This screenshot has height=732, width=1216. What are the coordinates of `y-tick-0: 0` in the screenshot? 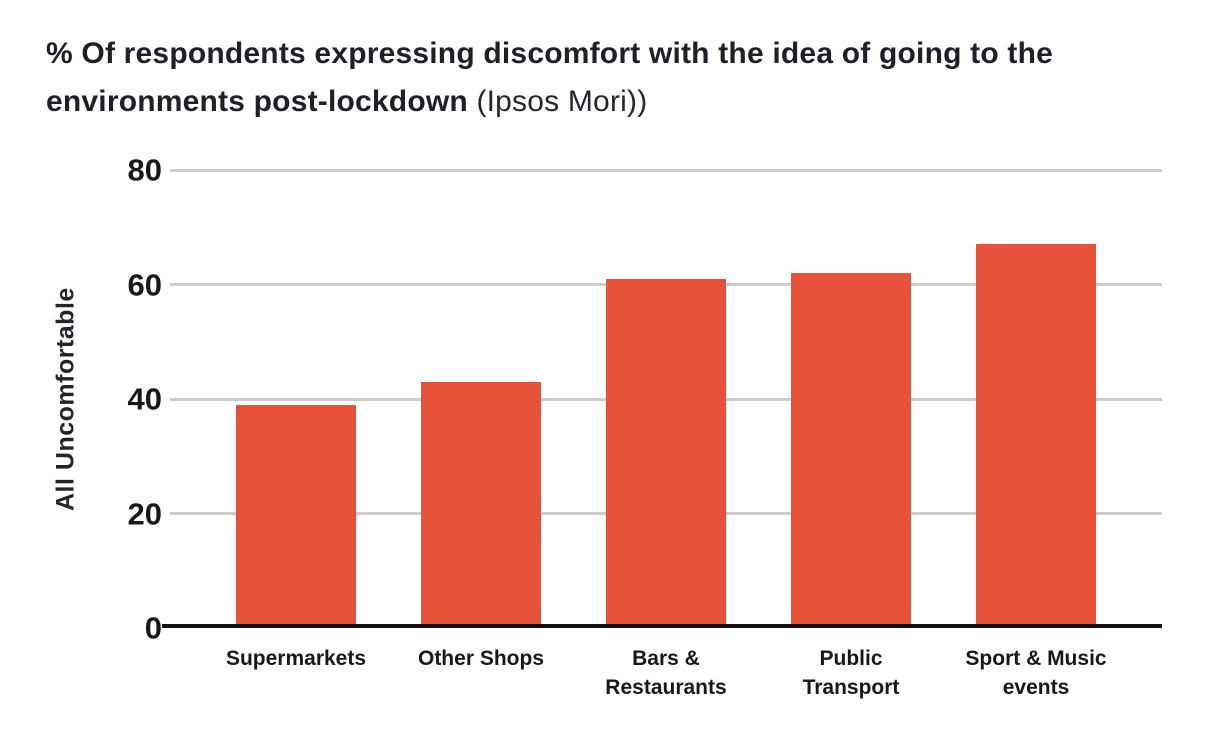 It's located at (153, 628).